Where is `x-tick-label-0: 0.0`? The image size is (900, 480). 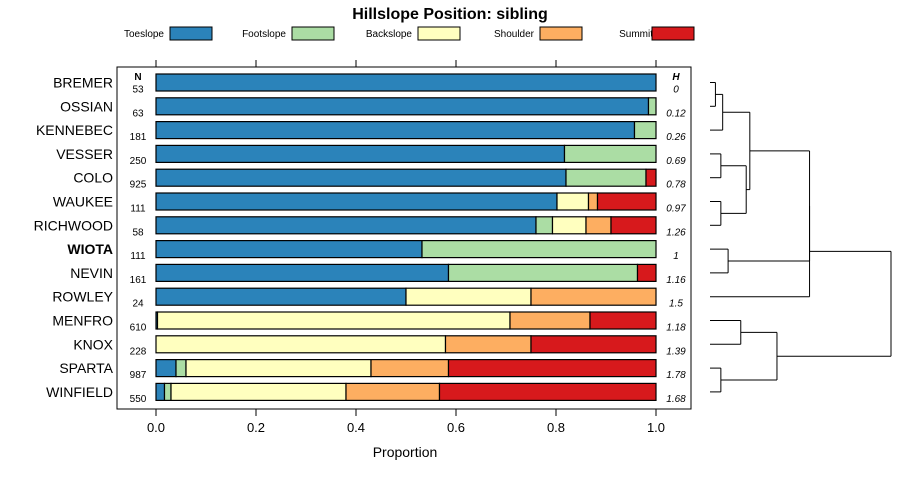 x-tick-label-0: 0.0 is located at coordinates (156, 427).